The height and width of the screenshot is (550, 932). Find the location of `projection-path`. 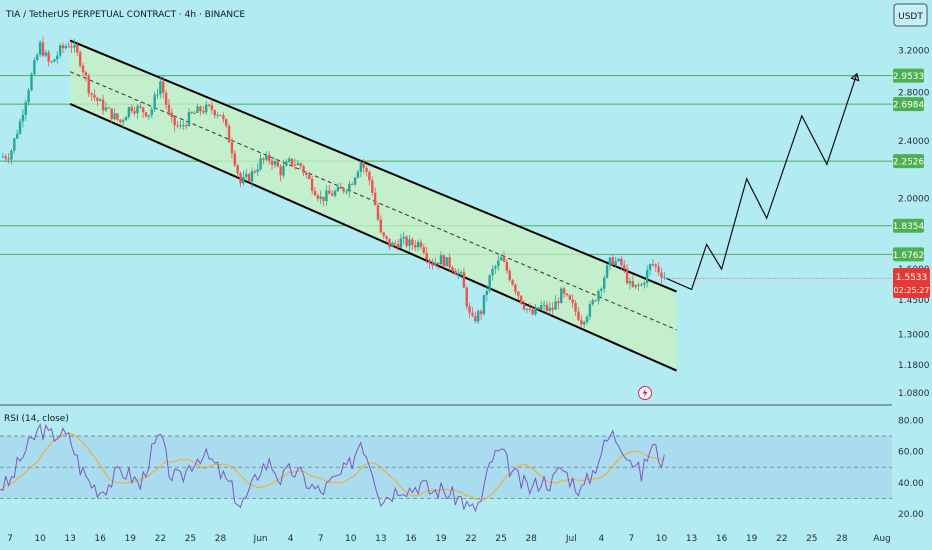

projection-path is located at coordinates (762, 182).